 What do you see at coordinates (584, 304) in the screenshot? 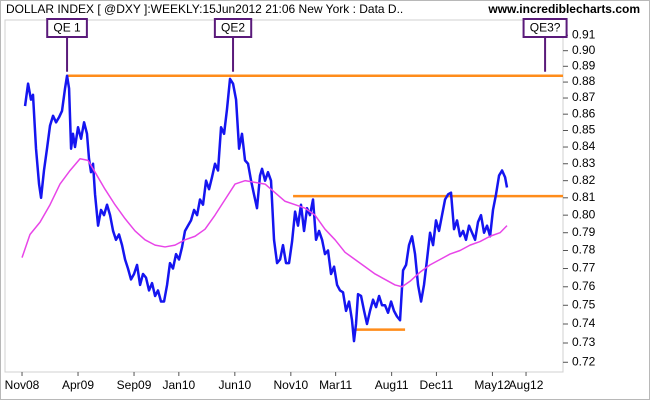
I see `y-tick-label: 0.75` at bounding box center [584, 304].